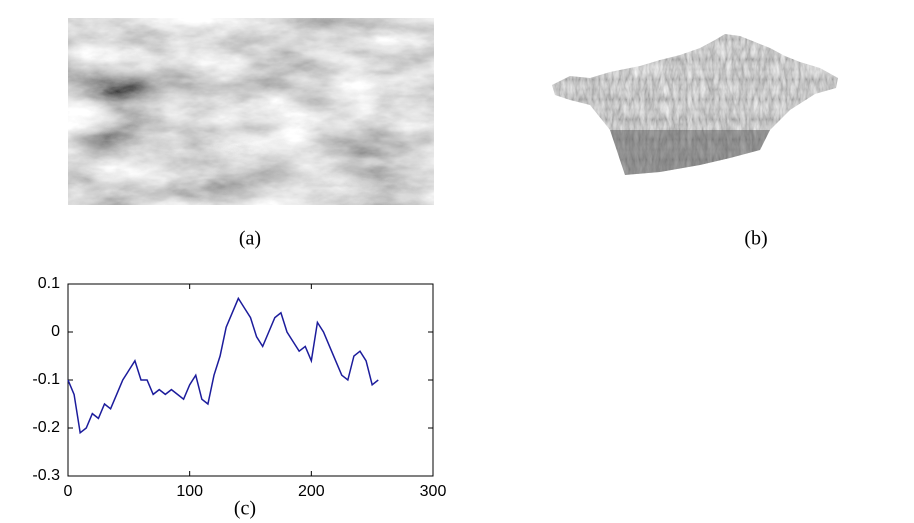 The height and width of the screenshot is (523, 914). I want to click on caption: (c), so click(245, 509).